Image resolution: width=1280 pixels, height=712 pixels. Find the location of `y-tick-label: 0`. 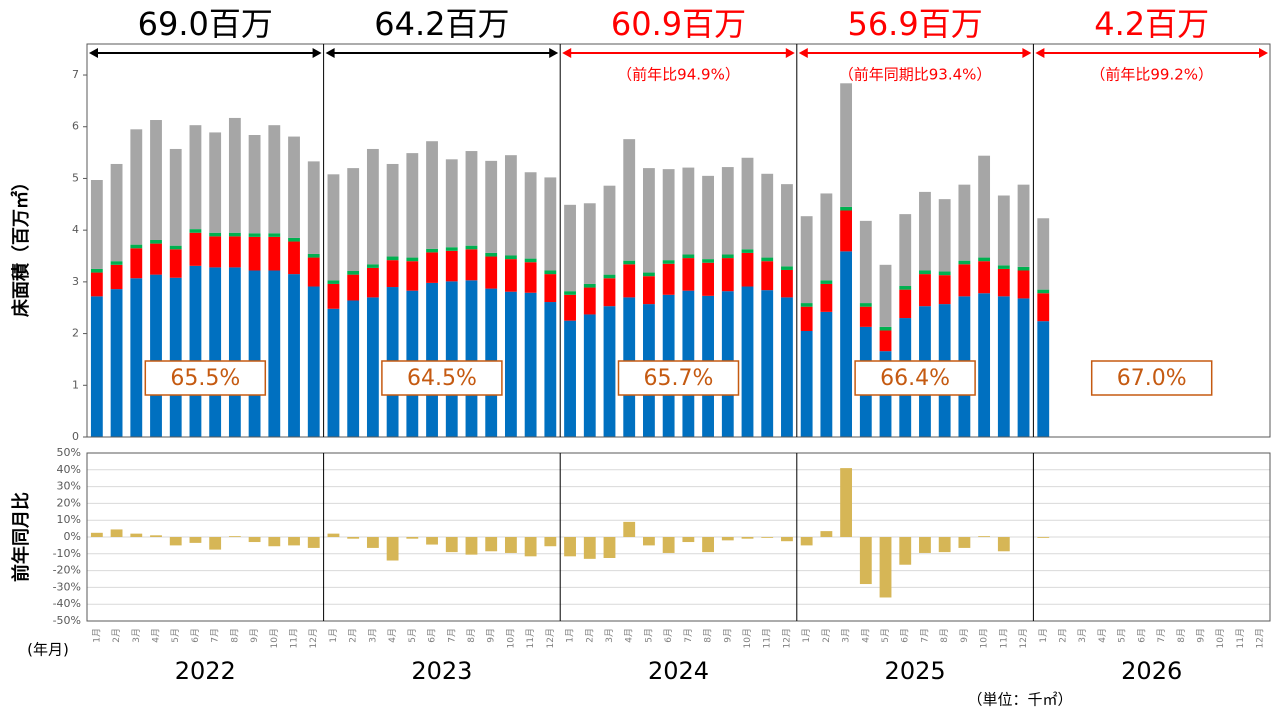

y-tick-label: 0 is located at coordinates (75, 436).